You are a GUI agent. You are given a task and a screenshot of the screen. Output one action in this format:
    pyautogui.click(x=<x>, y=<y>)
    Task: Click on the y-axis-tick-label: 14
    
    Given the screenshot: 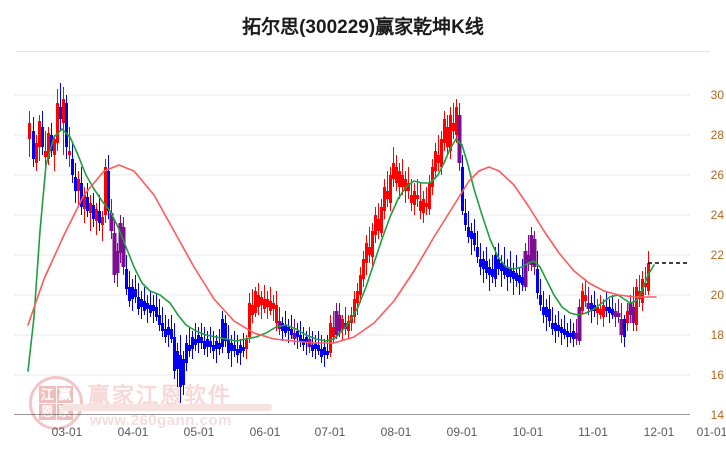 What is the action you would take?
    pyautogui.click(x=717, y=415)
    